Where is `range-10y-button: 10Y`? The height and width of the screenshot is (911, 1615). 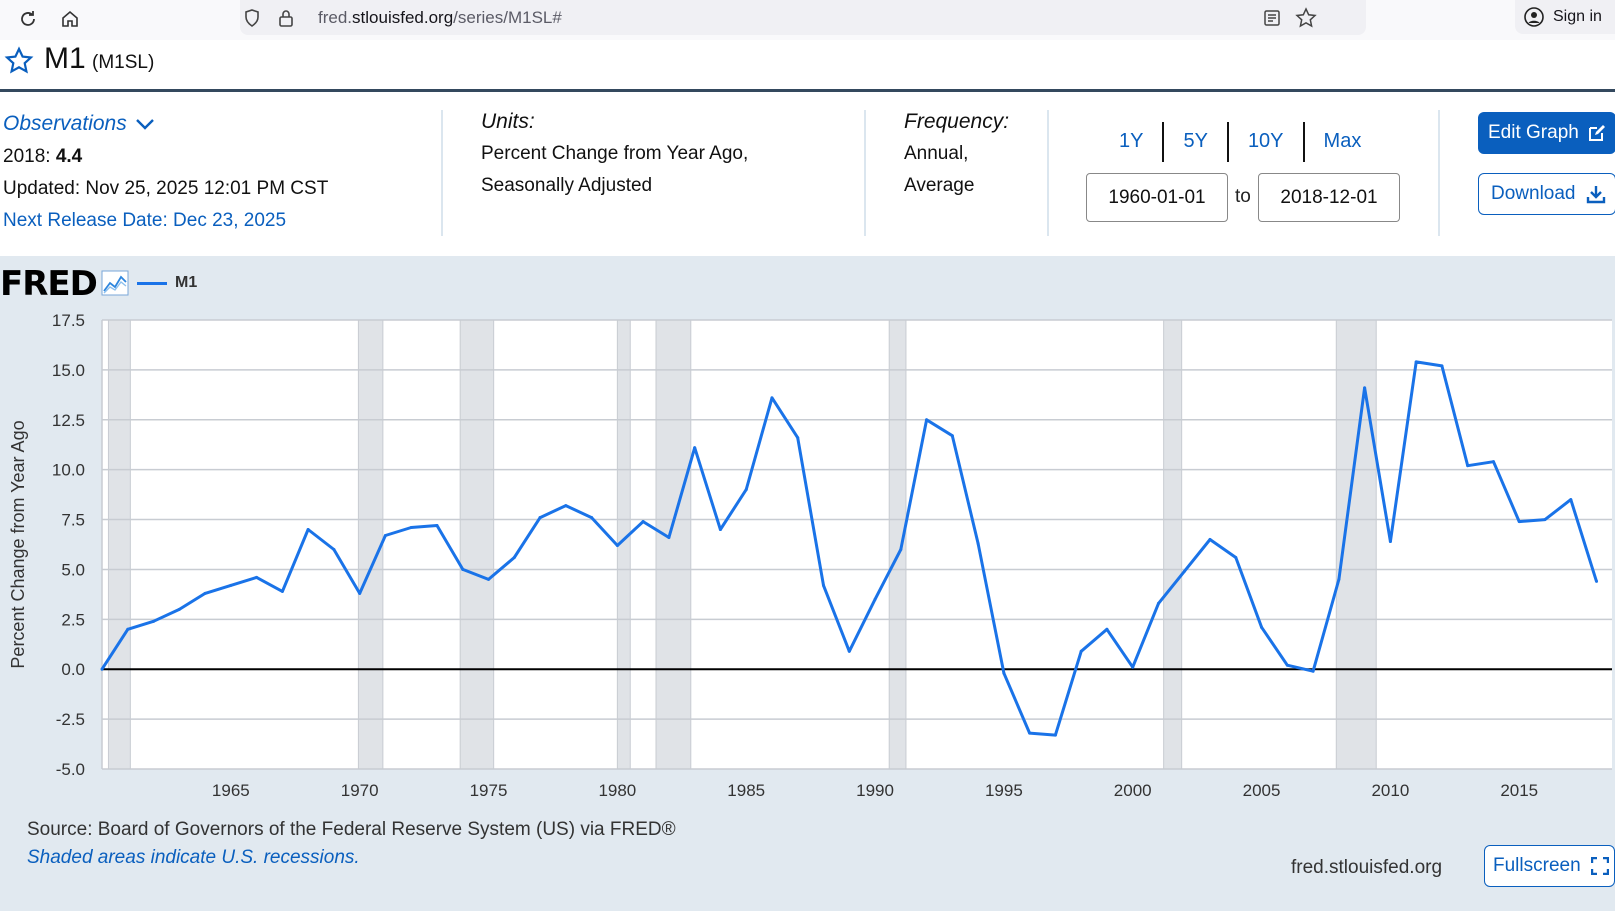
range-10y-button: 10Y is located at coordinates (1267, 142).